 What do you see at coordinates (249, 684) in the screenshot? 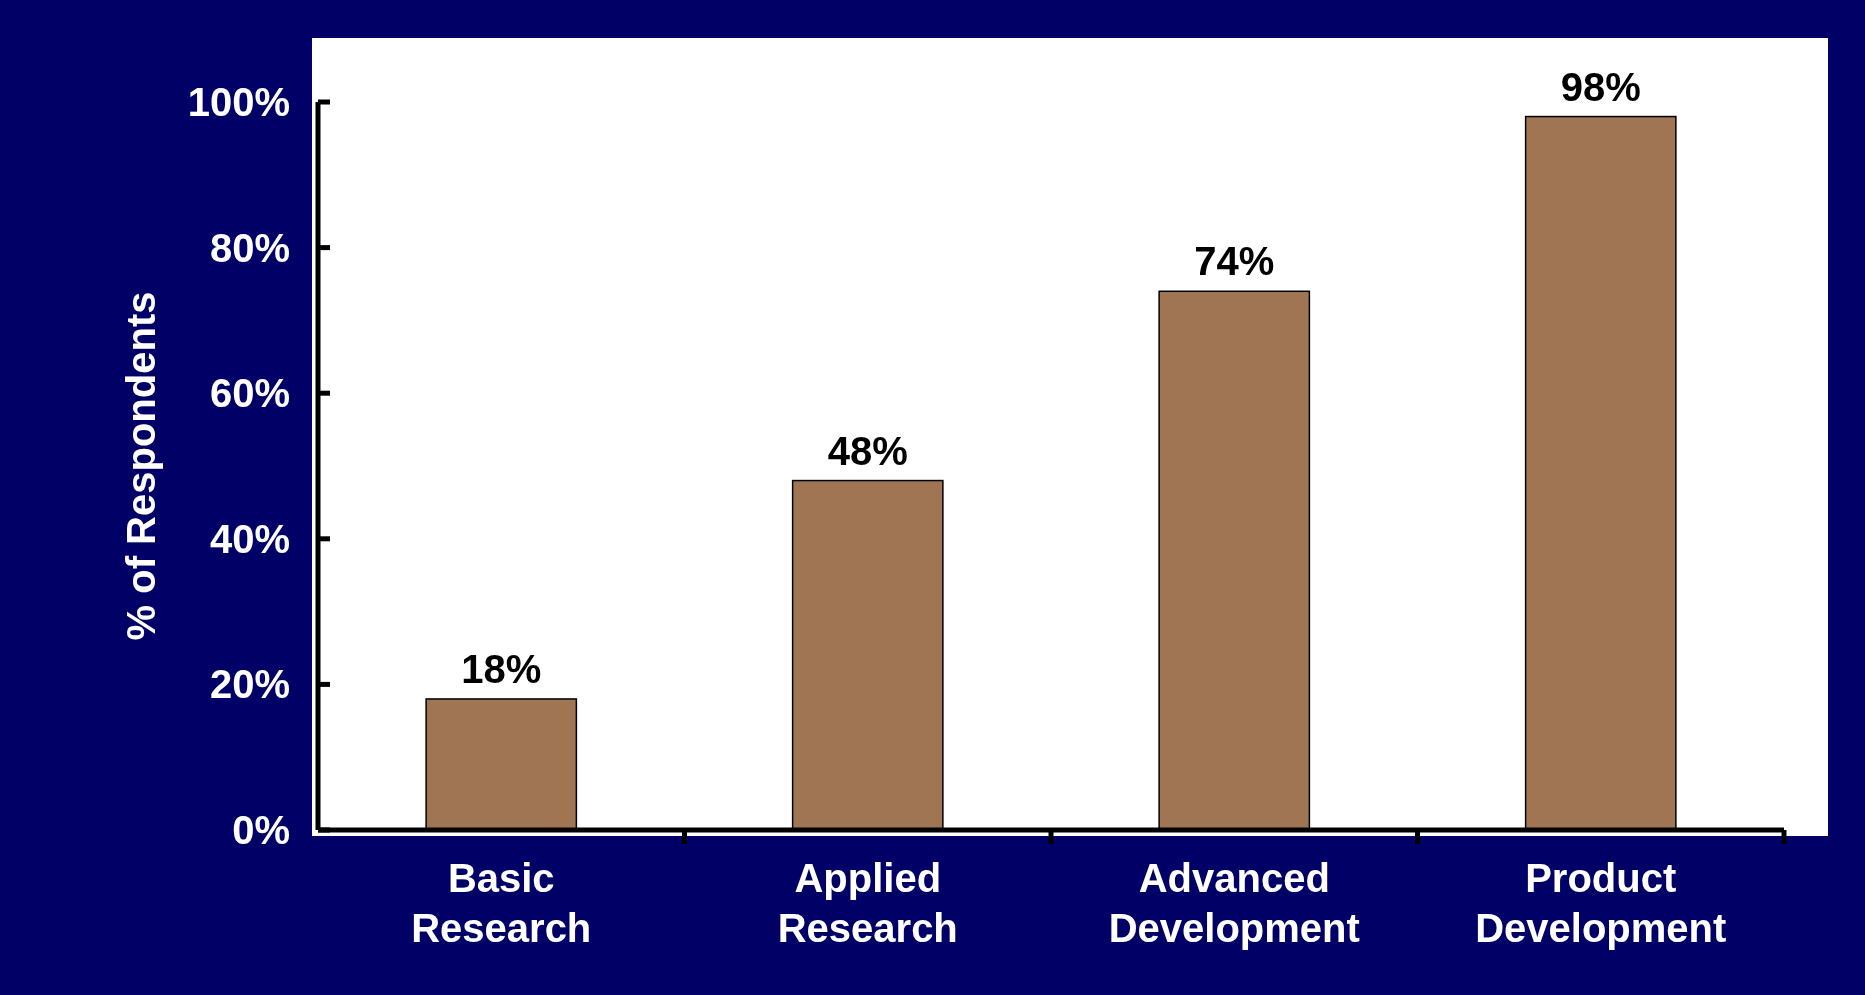
I see `y-tick-label: 20%` at bounding box center [249, 684].